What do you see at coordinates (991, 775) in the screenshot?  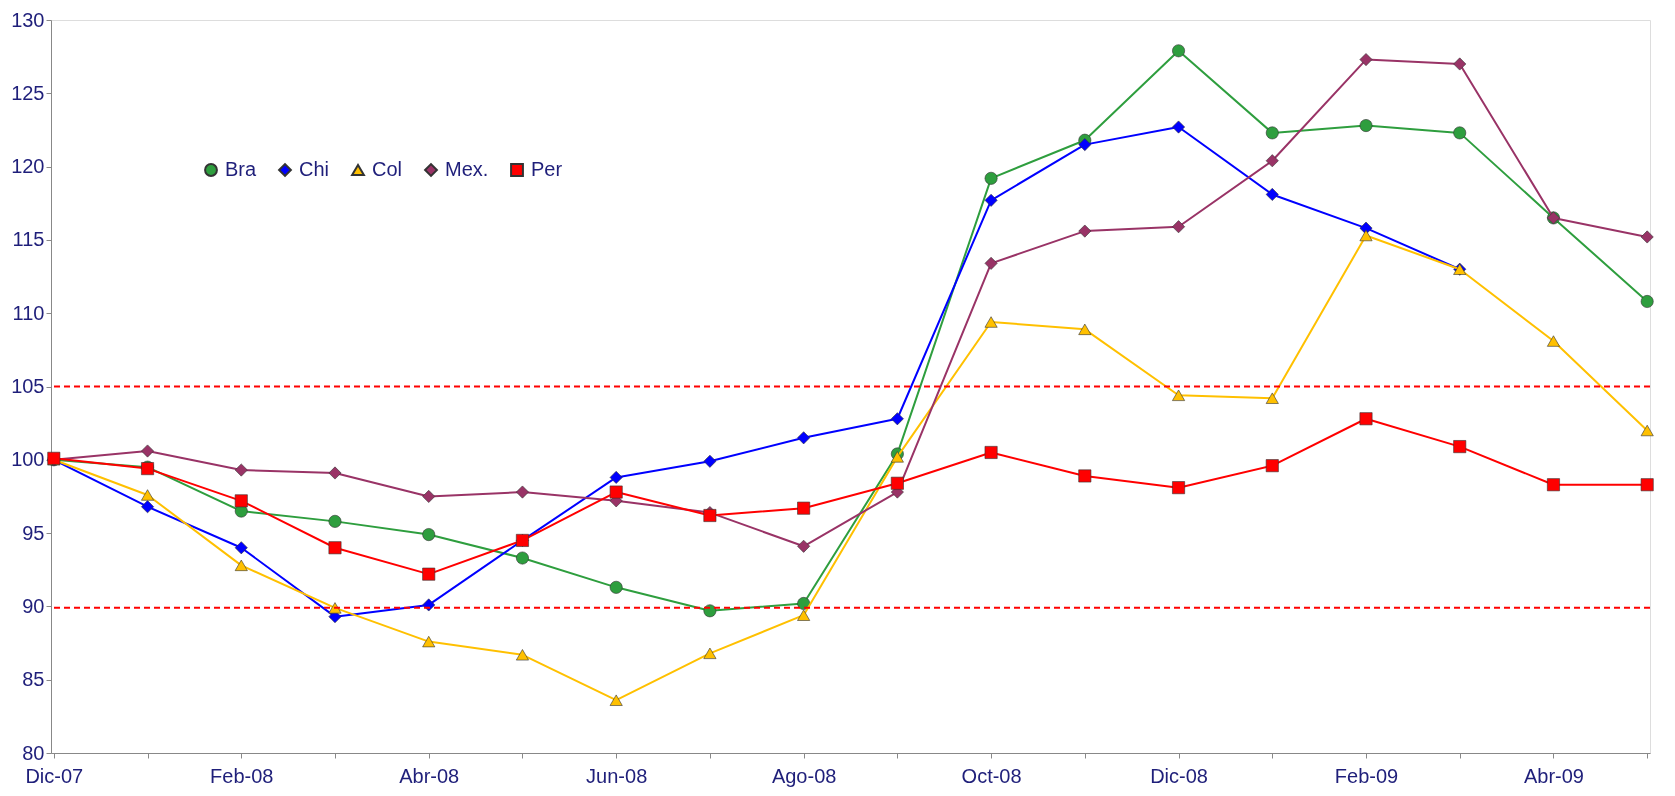 I see `x-tick-label: Oct-08` at bounding box center [991, 775].